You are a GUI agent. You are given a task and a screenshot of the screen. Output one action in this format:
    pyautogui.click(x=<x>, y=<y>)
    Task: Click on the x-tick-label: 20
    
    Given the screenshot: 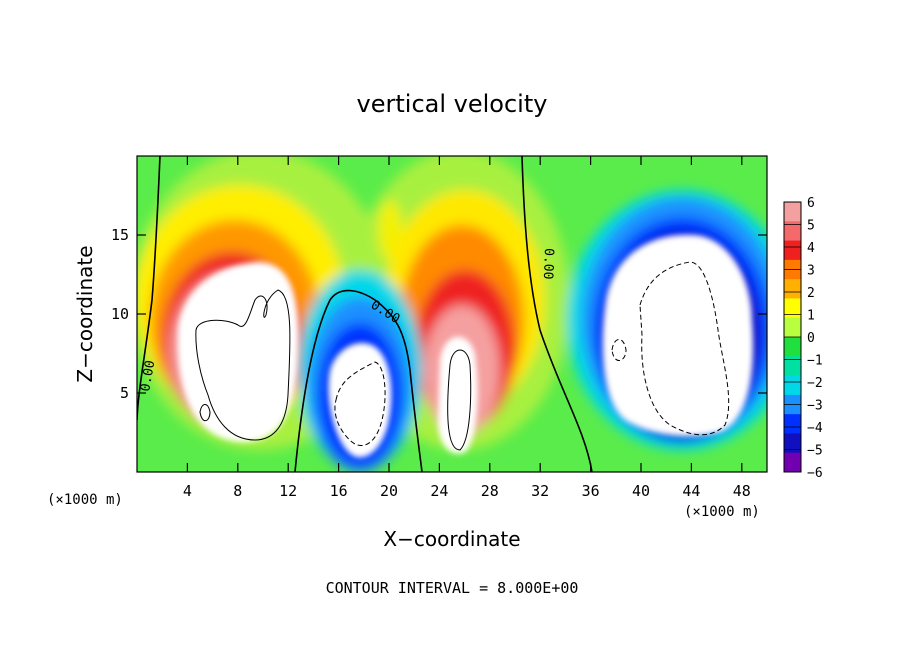 What is the action you would take?
    pyautogui.click(x=389, y=491)
    